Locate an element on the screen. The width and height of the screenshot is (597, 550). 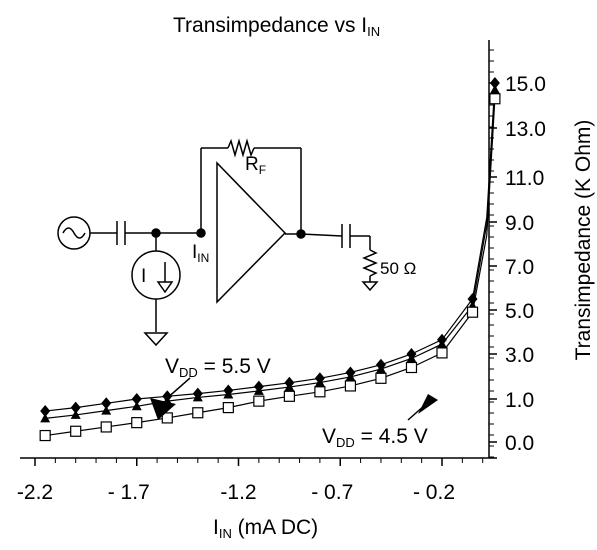
x-tick-label: - 0.2 is located at coordinates (434, 492).